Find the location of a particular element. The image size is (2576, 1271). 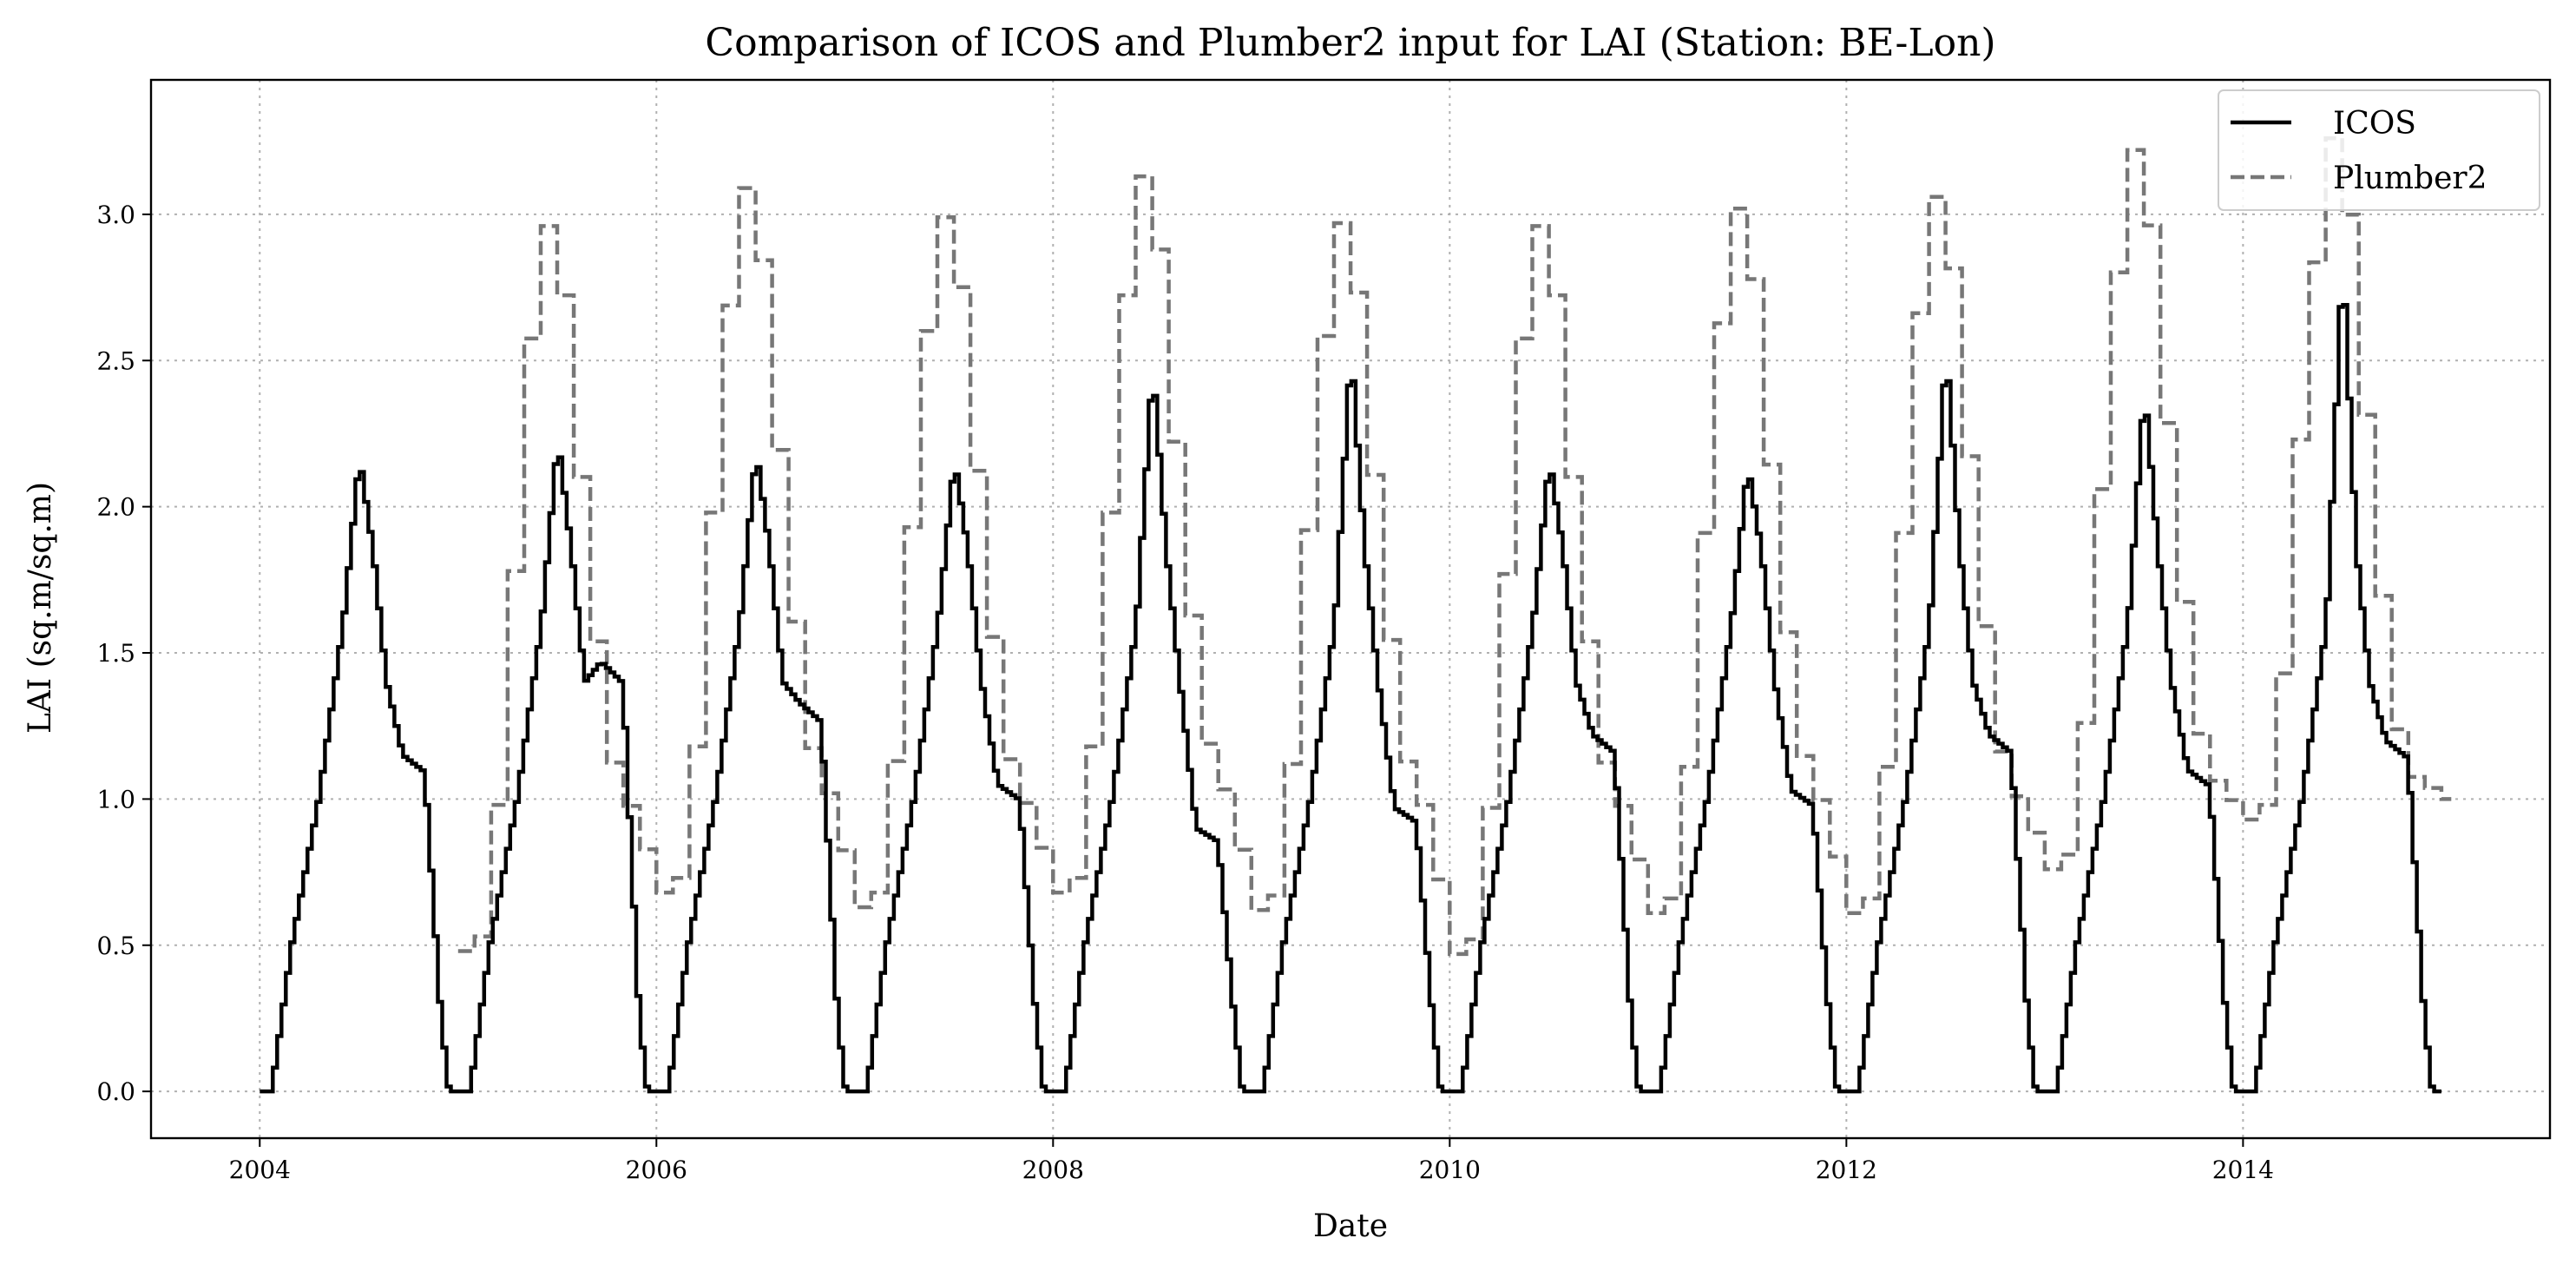

y-tick-label: 3.0 is located at coordinates (116, 215).